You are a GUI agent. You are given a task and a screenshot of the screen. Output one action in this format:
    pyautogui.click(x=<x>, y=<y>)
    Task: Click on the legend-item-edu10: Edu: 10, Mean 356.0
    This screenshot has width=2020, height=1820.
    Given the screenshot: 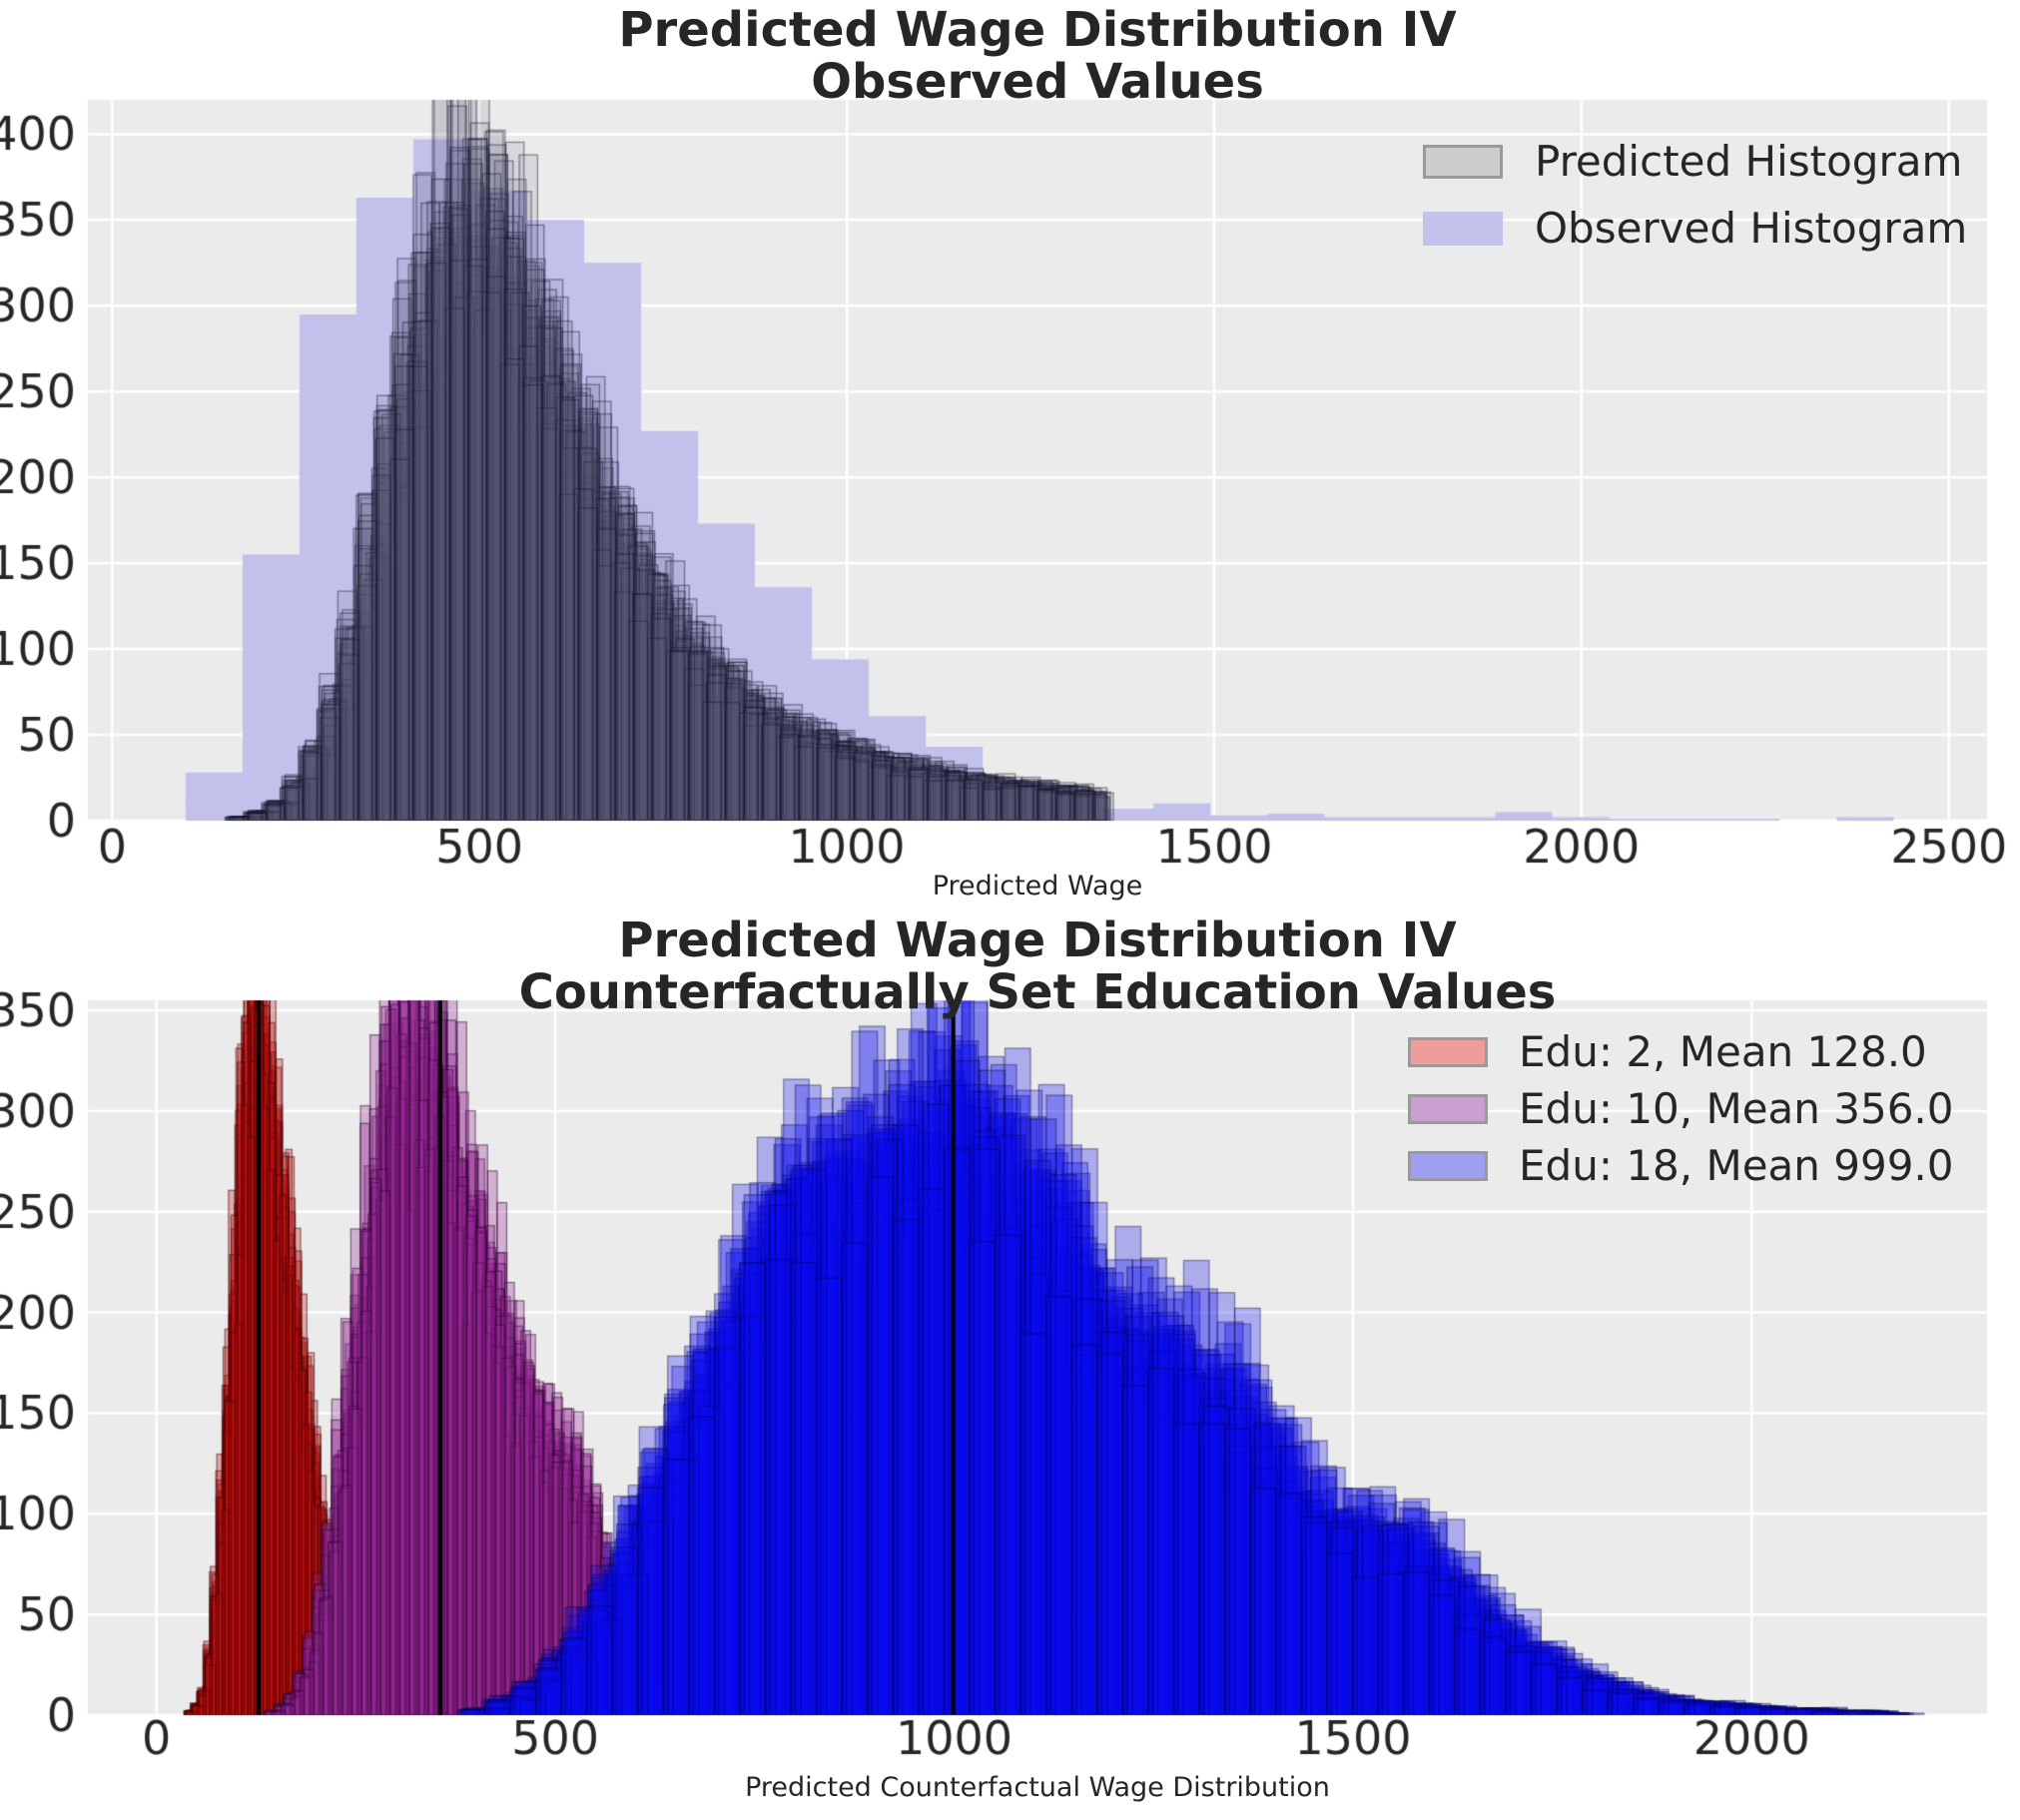 What is the action you would take?
    pyautogui.click(x=1680, y=1108)
    